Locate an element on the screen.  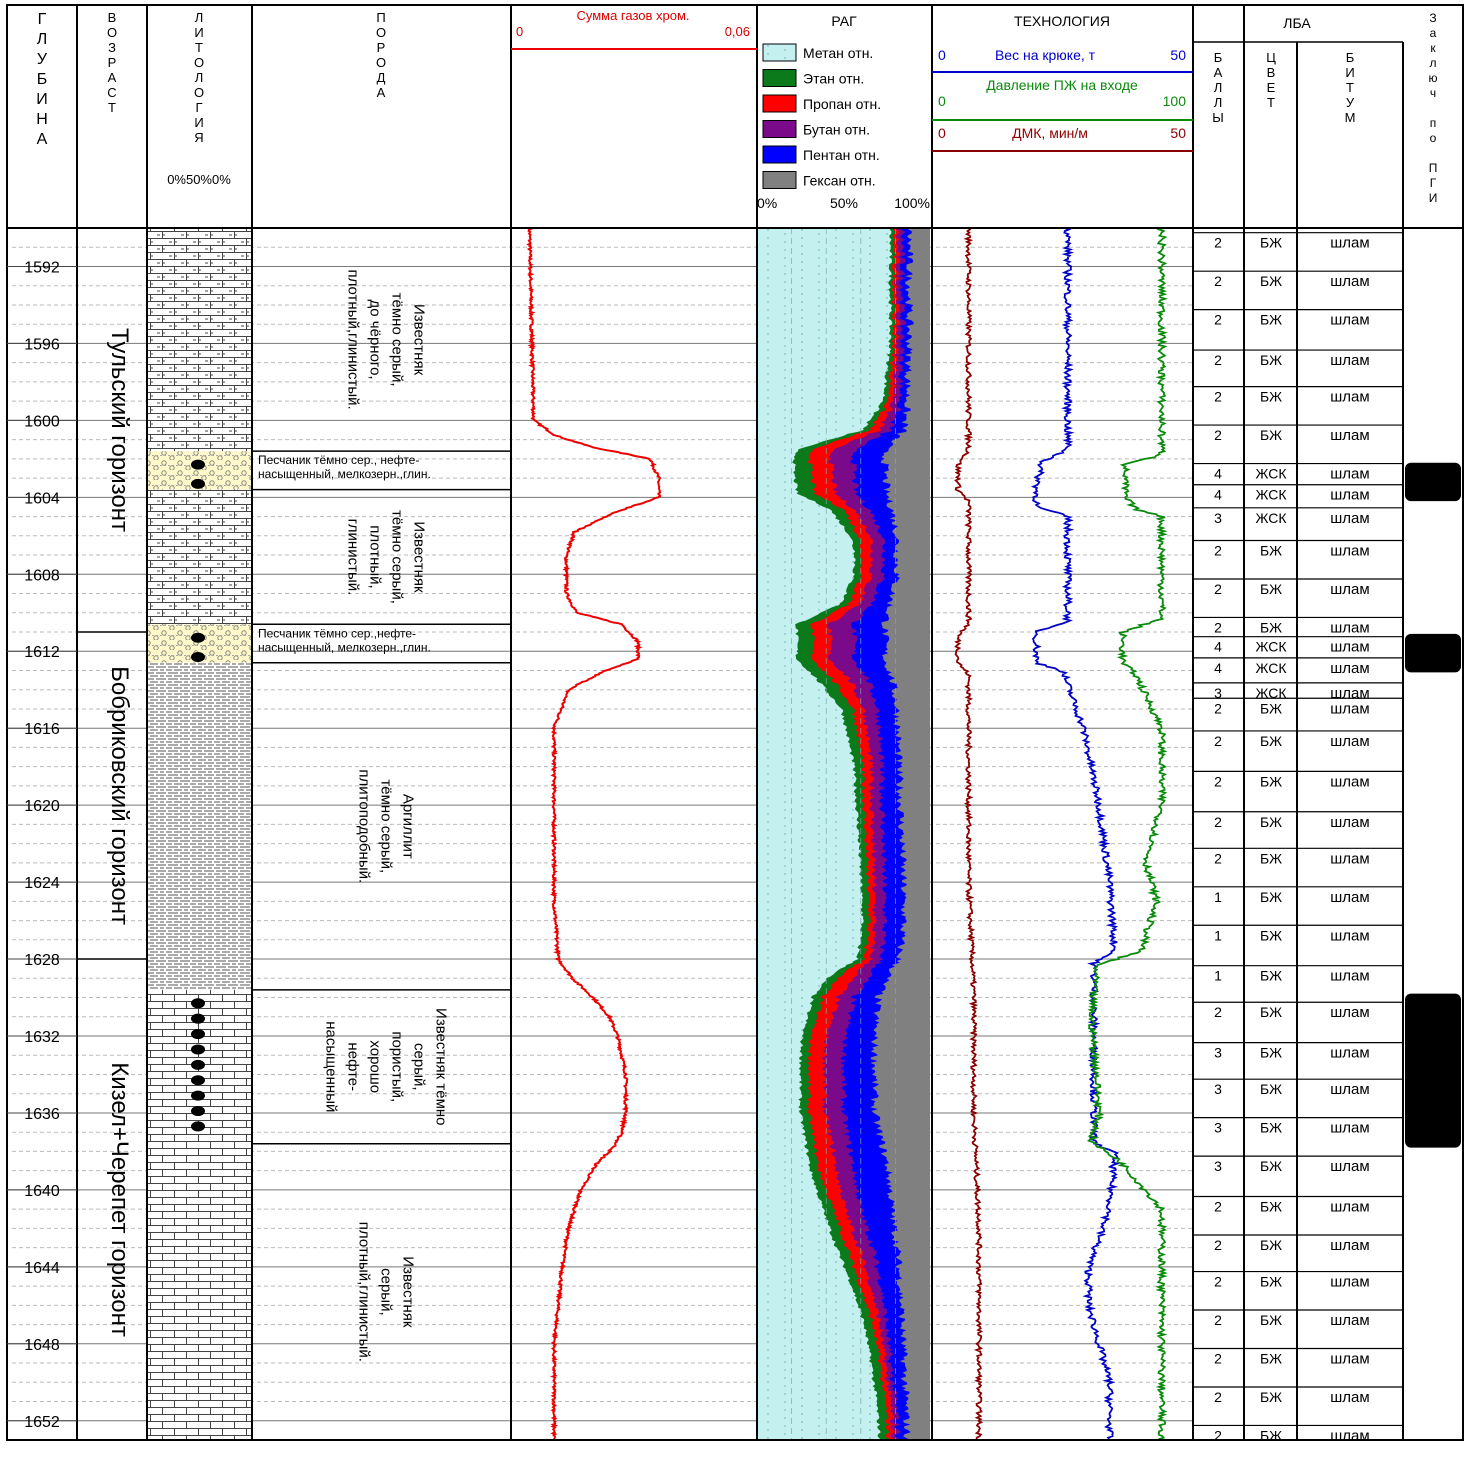
depth-tick-label: 1636 is located at coordinates (42, 1114).